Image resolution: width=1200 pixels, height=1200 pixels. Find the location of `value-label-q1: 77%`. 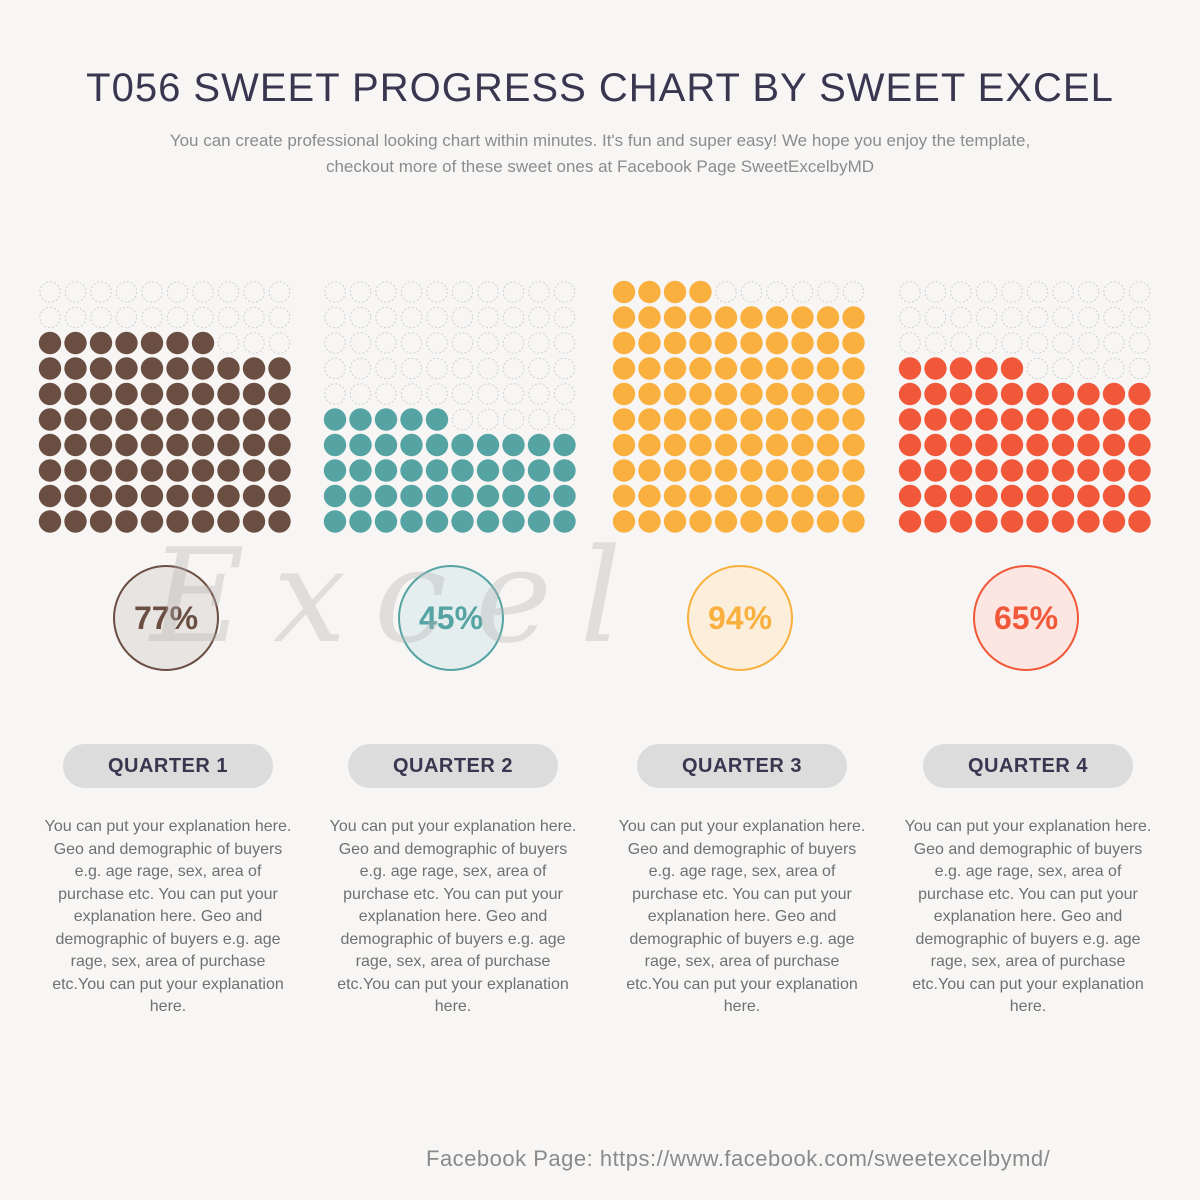

value-label-q1: 77% is located at coordinates (166, 618).